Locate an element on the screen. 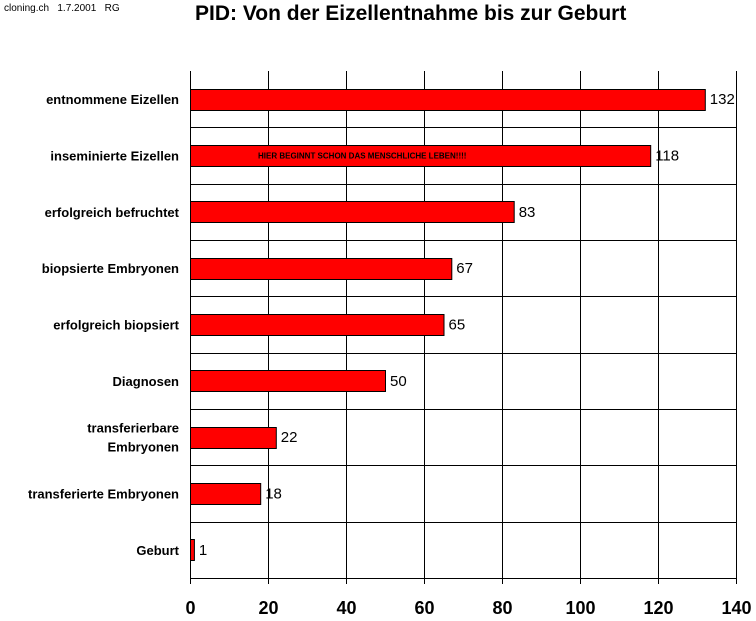 The height and width of the screenshot is (621, 756). category-label: Diagnosen is located at coordinates (146, 381).